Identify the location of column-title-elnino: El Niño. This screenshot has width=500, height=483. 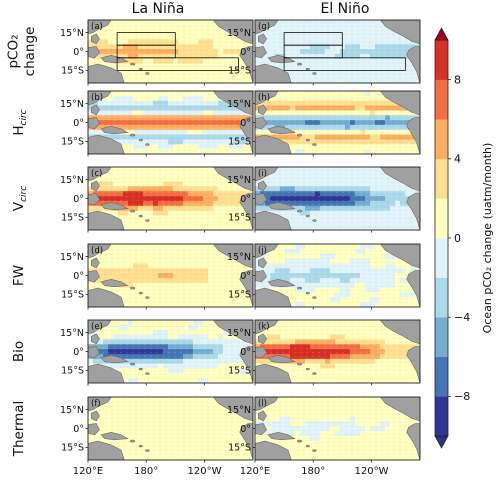
(345, 9).